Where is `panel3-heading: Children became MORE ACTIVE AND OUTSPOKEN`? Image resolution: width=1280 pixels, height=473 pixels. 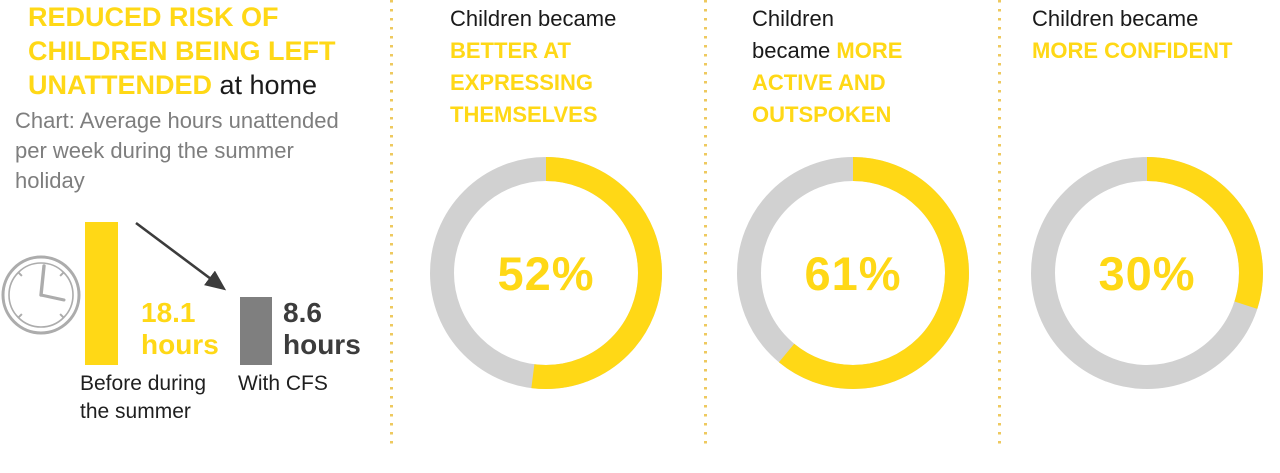 panel3-heading: Children became MORE ACTIVE AND OUTSPOKEN is located at coordinates (827, 66).